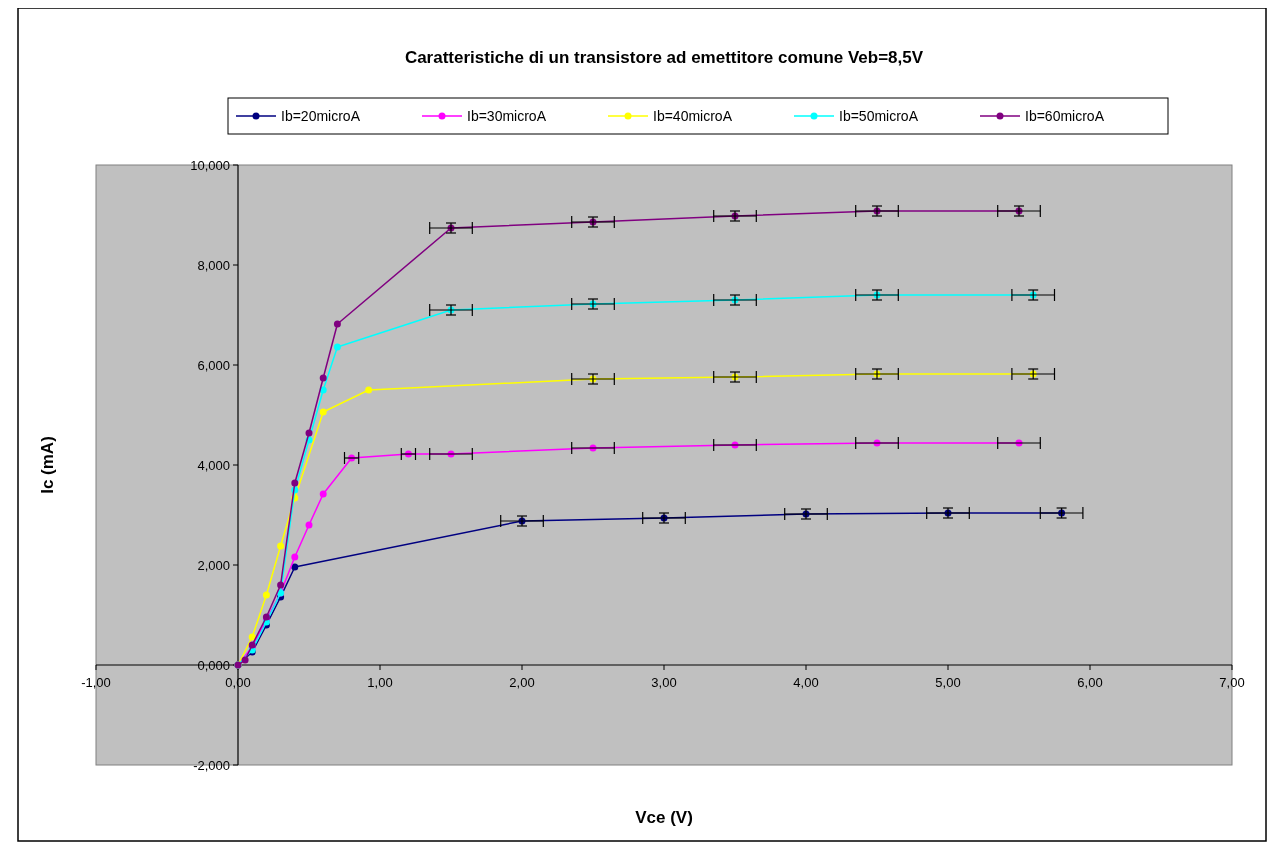 This screenshot has height=843, width=1276. What do you see at coordinates (47, 465) in the screenshot?
I see `y-axis-title: Ic (mA)` at bounding box center [47, 465].